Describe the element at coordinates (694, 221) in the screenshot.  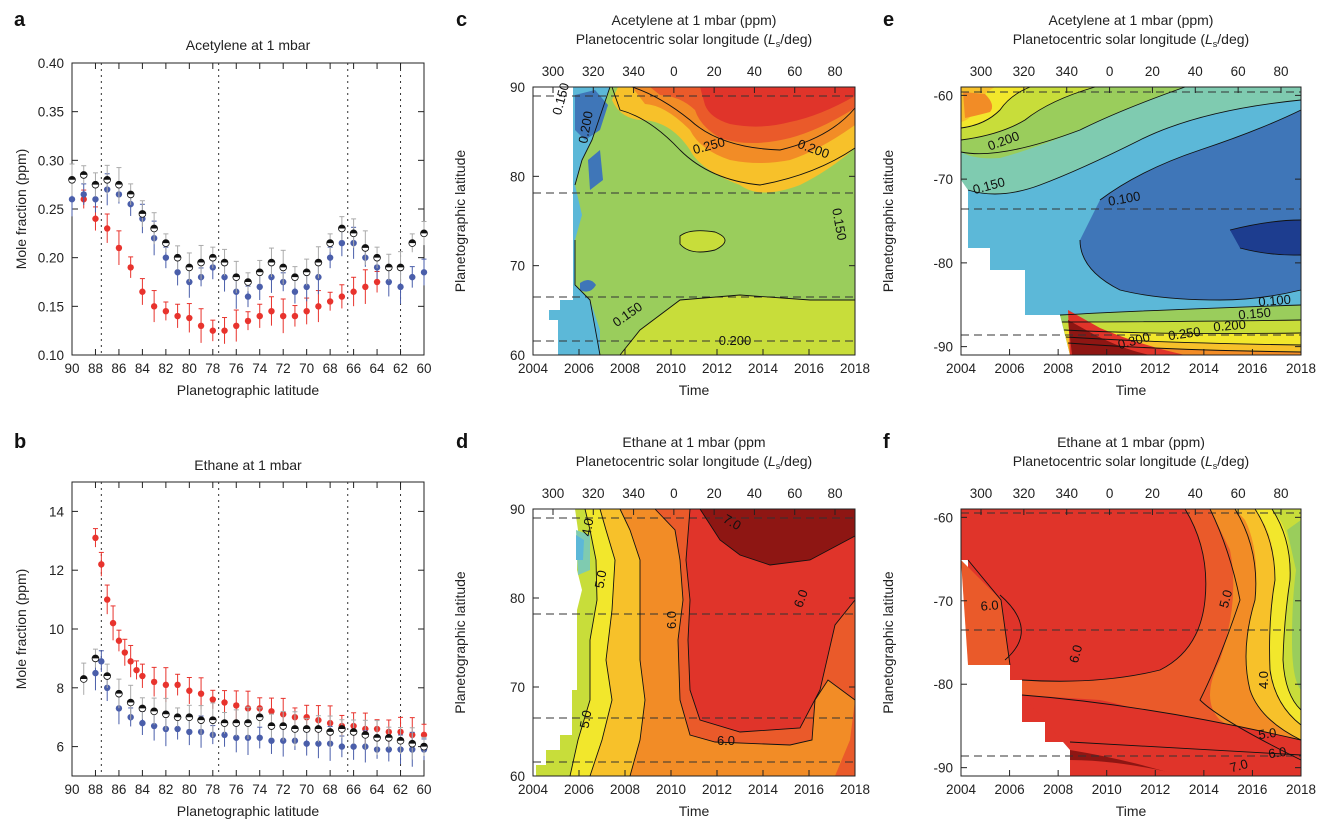
I see `contour-fill-c` at that location.